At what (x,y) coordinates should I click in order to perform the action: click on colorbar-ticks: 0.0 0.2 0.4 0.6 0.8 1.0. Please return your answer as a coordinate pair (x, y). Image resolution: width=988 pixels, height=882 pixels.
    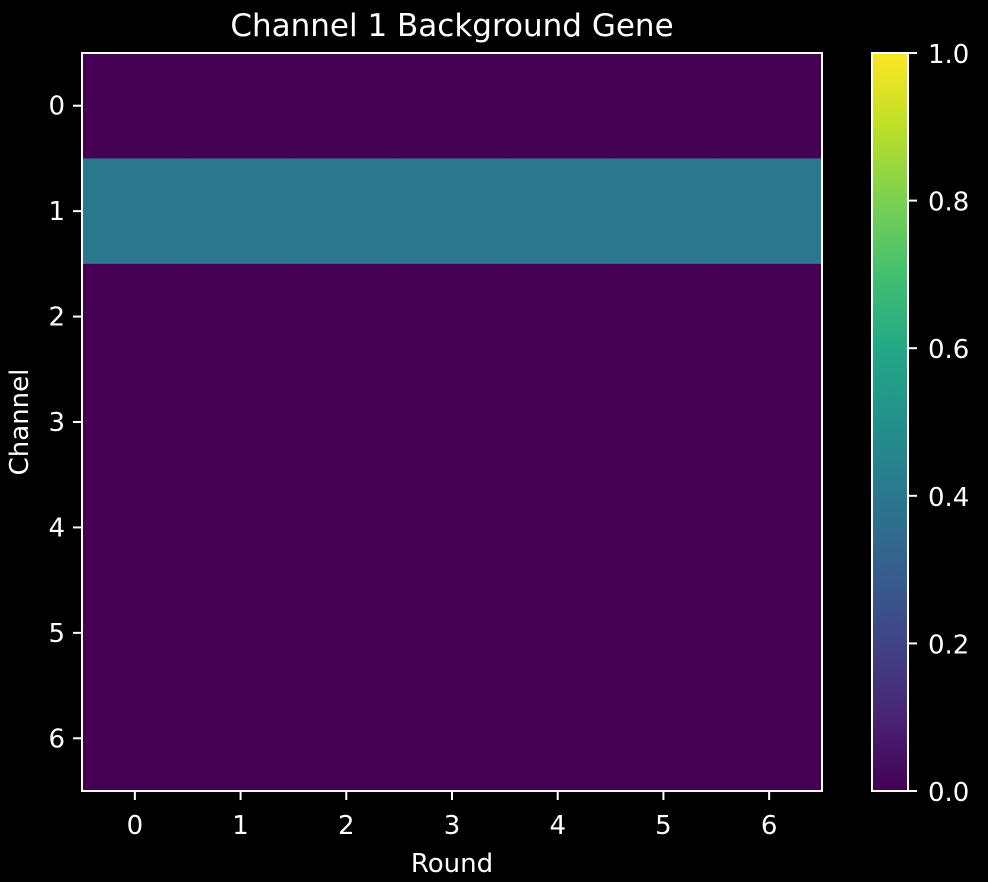
    Looking at the image, I should click on (938, 424).